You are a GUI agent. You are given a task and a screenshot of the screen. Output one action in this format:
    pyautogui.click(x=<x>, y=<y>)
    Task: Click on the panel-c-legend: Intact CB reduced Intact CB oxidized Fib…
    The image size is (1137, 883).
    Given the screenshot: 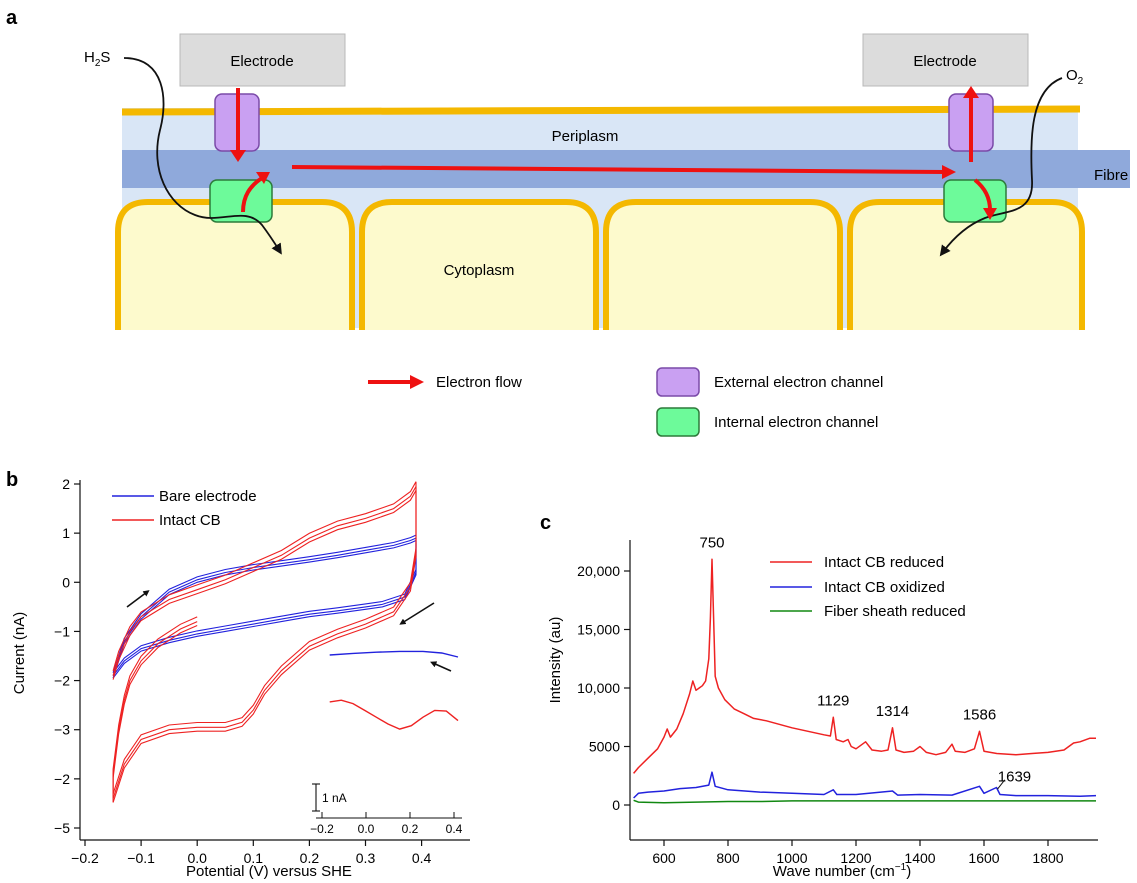 What is the action you would take?
    pyautogui.click(x=868, y=587)
    